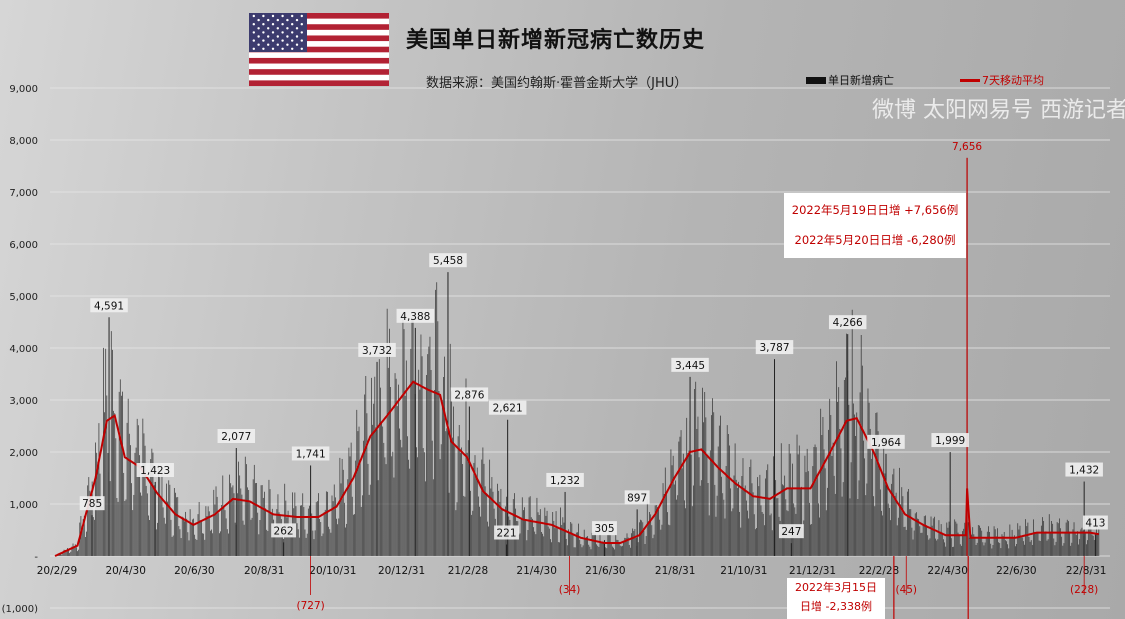  Describe the element at coordinates (264, 571) in the screenshot. I see `x-tick-label: 20/8/31` at that location.